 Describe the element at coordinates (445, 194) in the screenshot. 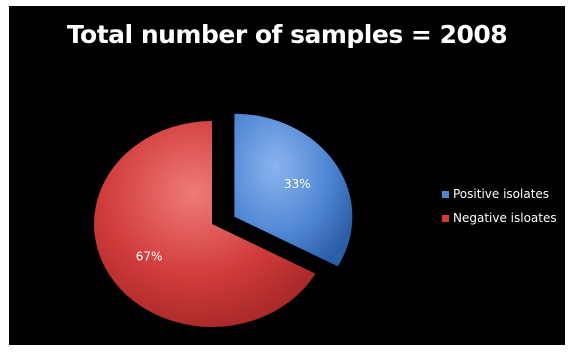

I see `legend-swatch-positive` at that location.